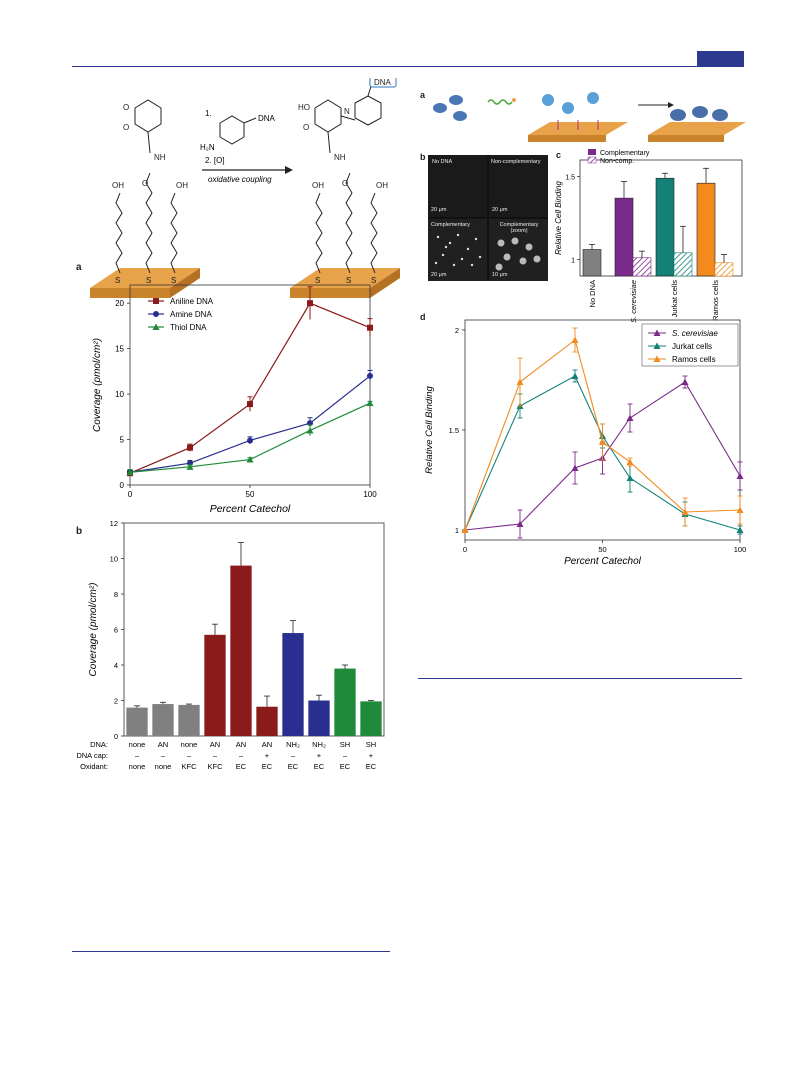  Describe the element at coordinates (695, 333) in the screenshot. I see `legend-label: S. cerevisiae` at that location.